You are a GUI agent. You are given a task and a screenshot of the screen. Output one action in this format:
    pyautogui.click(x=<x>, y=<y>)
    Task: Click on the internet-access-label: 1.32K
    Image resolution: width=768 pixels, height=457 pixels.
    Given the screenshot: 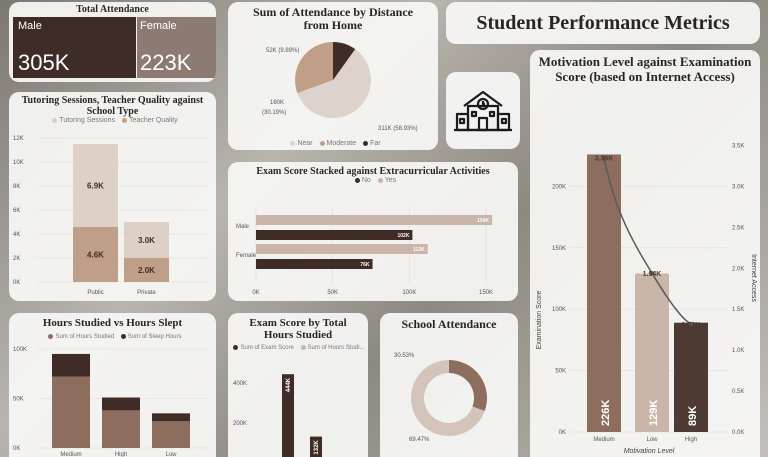 What is the action you would take?
    pyautogui.click(x=691, y=325)
    